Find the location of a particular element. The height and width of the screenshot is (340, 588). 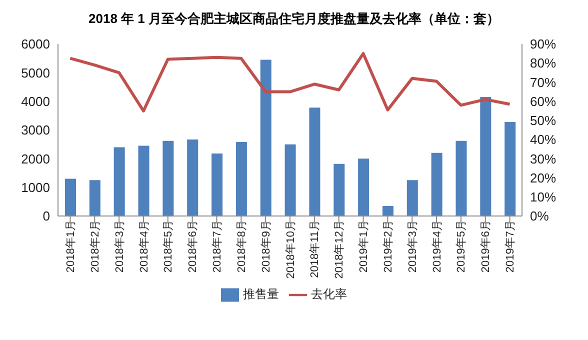

x-tick-label: 2019年3月 is located at coordinates (412, 246).